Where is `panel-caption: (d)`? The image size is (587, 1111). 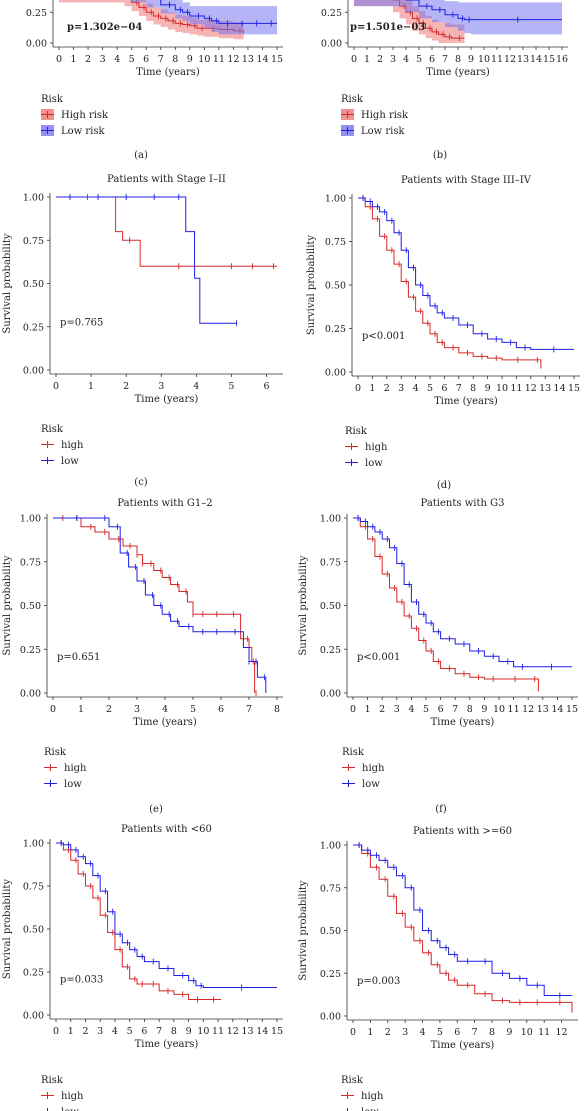
panel-caption: (d) is located at coordinates (444, 485).